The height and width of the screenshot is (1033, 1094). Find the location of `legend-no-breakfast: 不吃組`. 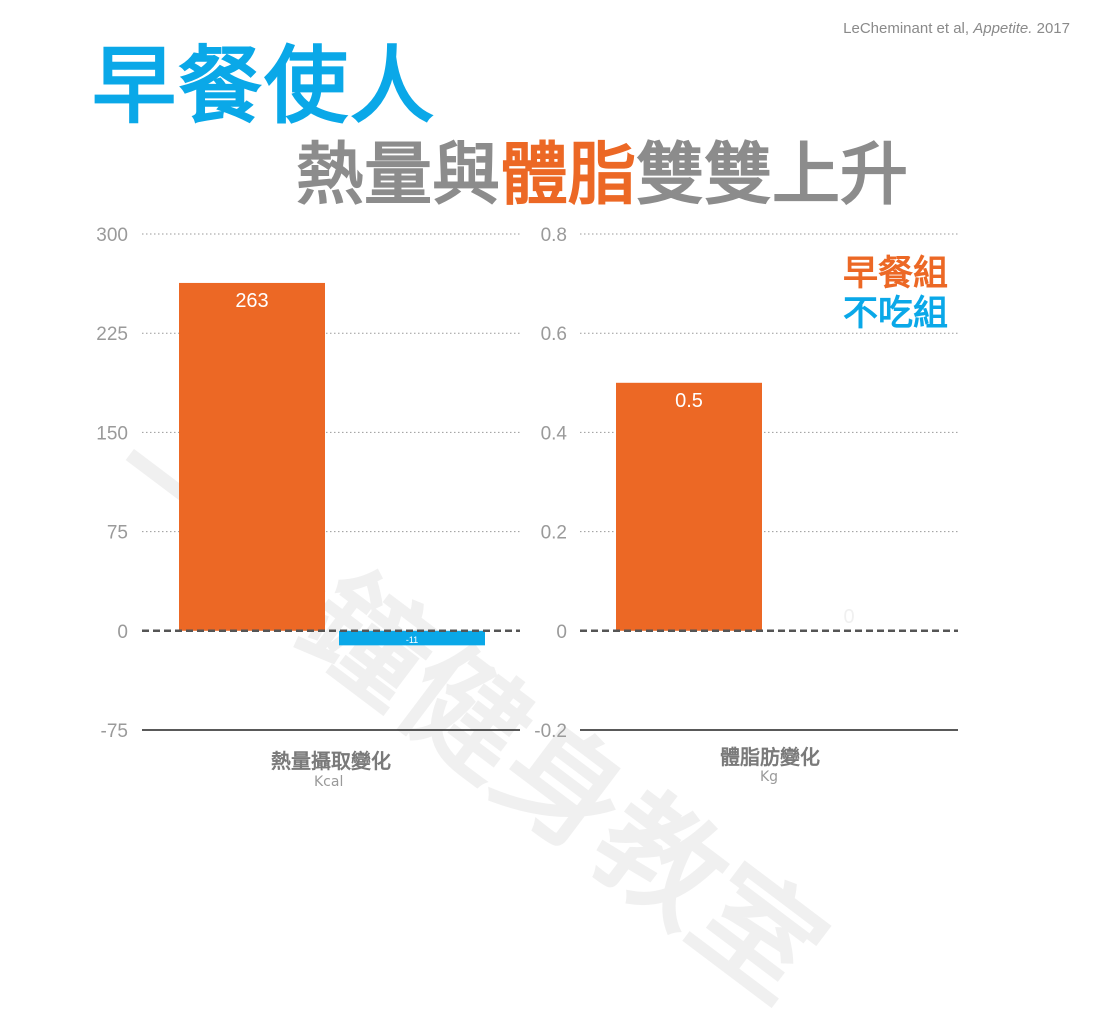

legend-no-breakfast: 不吃組 is located at coordinates (895, 314).